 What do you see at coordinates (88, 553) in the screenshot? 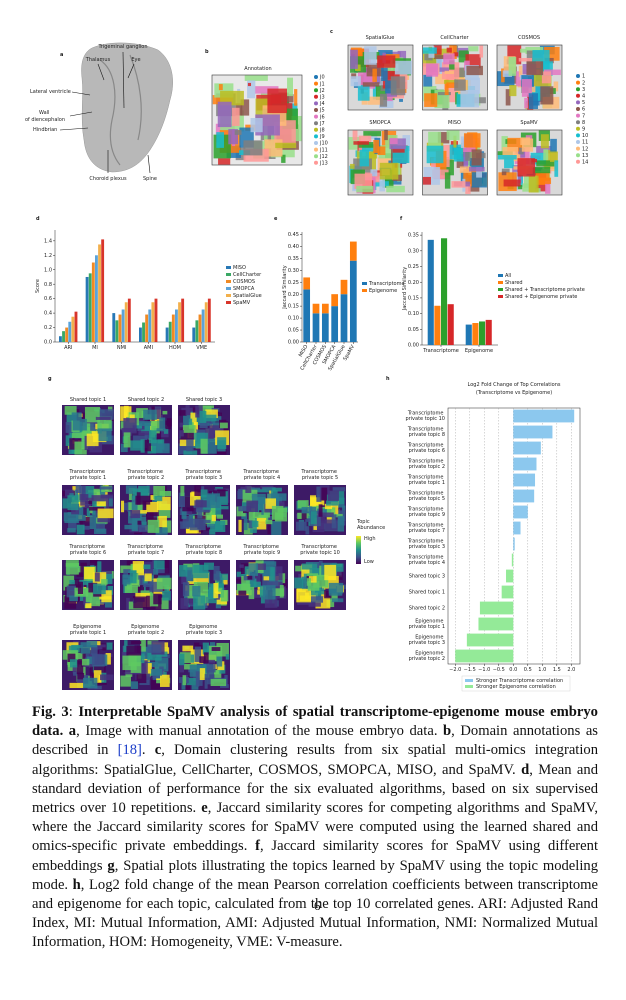
I see `text-line: private topic 6` at bounding box center [88, 553].